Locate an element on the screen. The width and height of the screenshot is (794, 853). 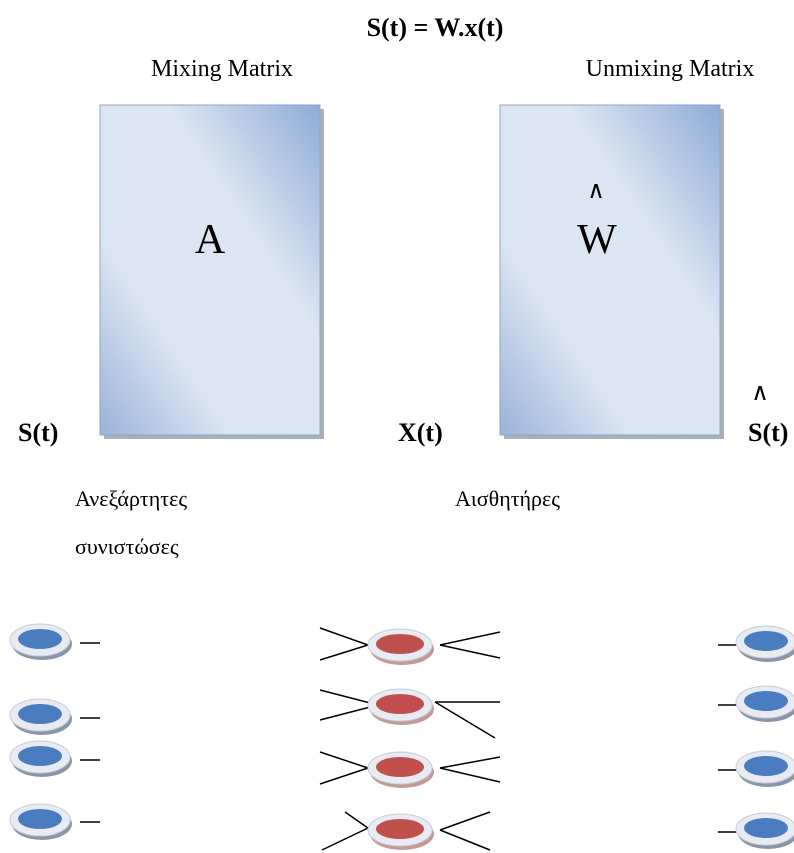
sensor-nodes is located at coordinates (410, 739).